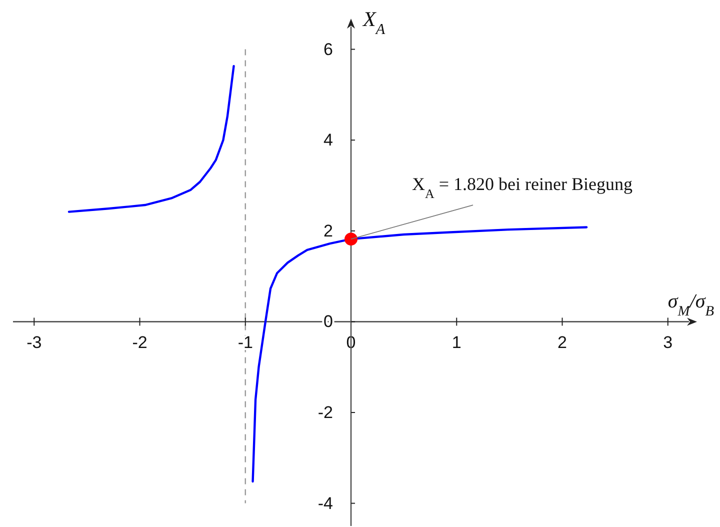 This screenshot has width=720, height=527. Describe the element at coordinates (457, 342) in the screenshot. I see `x-tick-label: 1` at that location.